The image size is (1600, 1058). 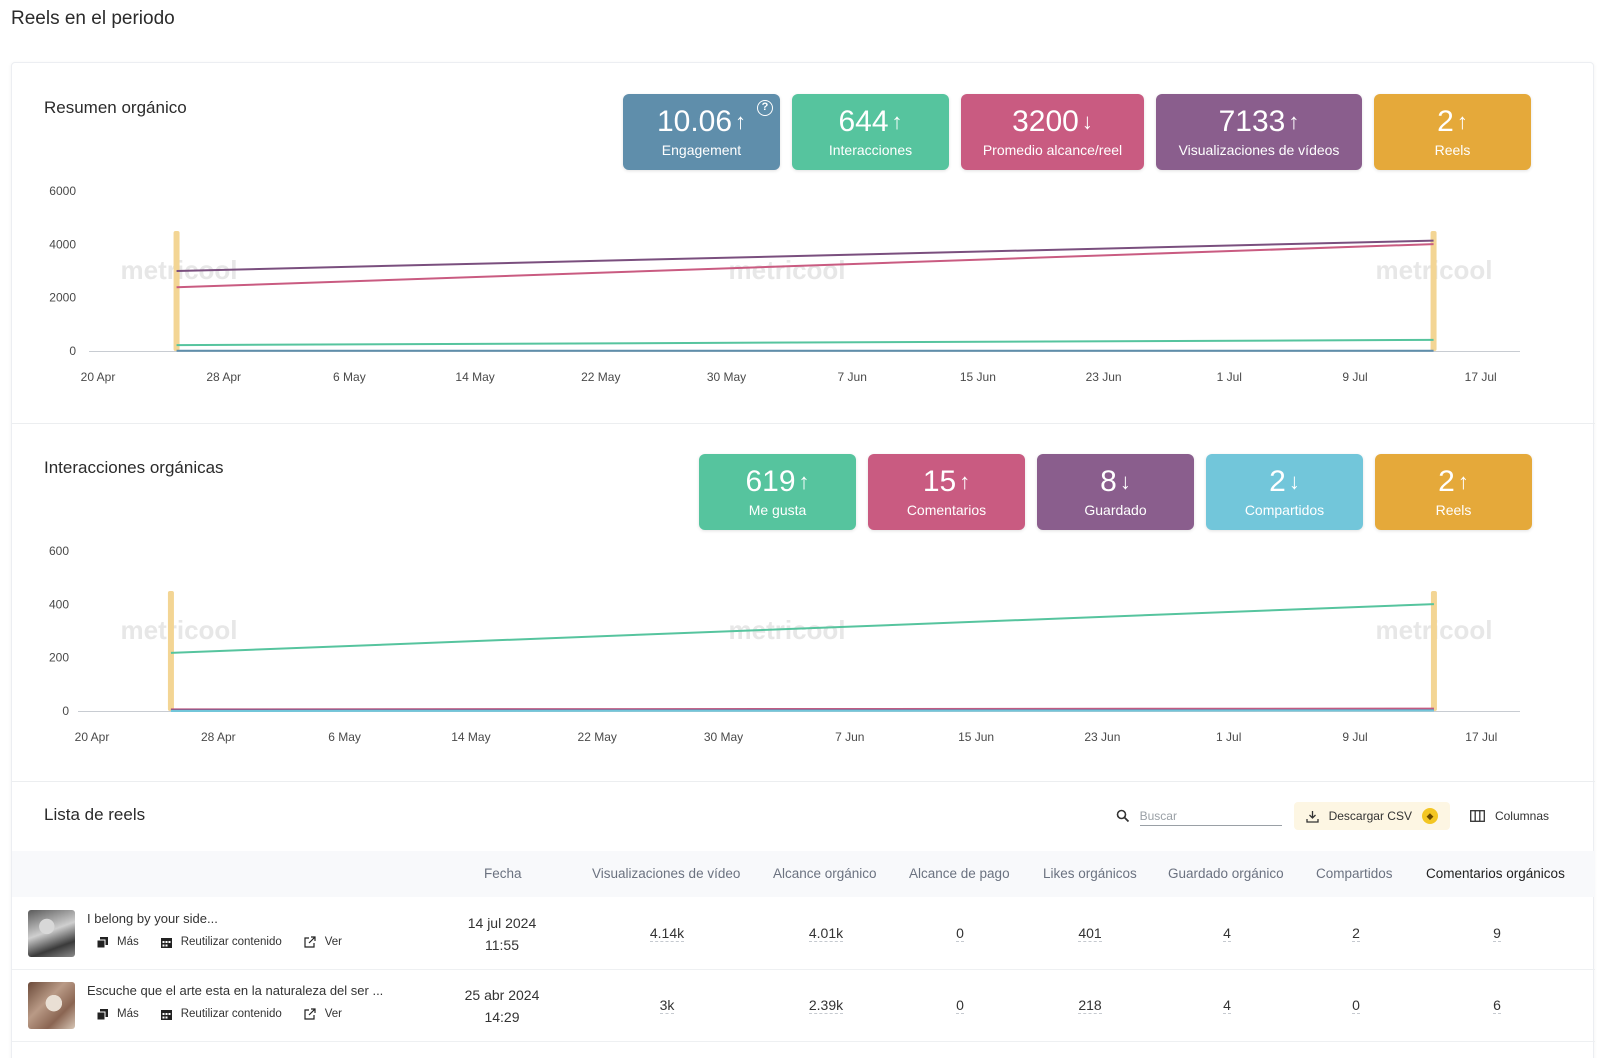 I want to click on kpi-label: Comentarios, so click(x=946, y=510).